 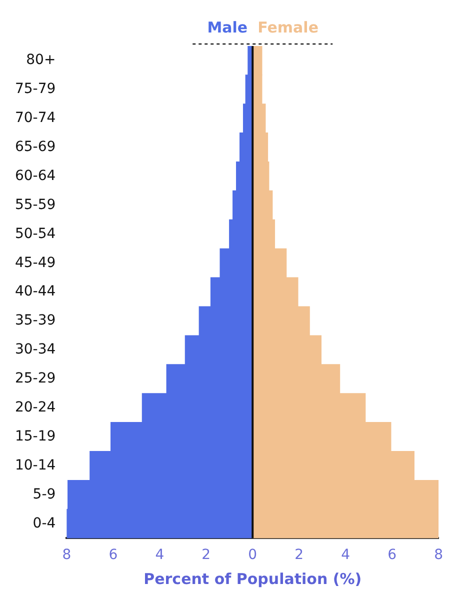 I want to click on y-tick-label: 30-34, so click(x=35, y=350).